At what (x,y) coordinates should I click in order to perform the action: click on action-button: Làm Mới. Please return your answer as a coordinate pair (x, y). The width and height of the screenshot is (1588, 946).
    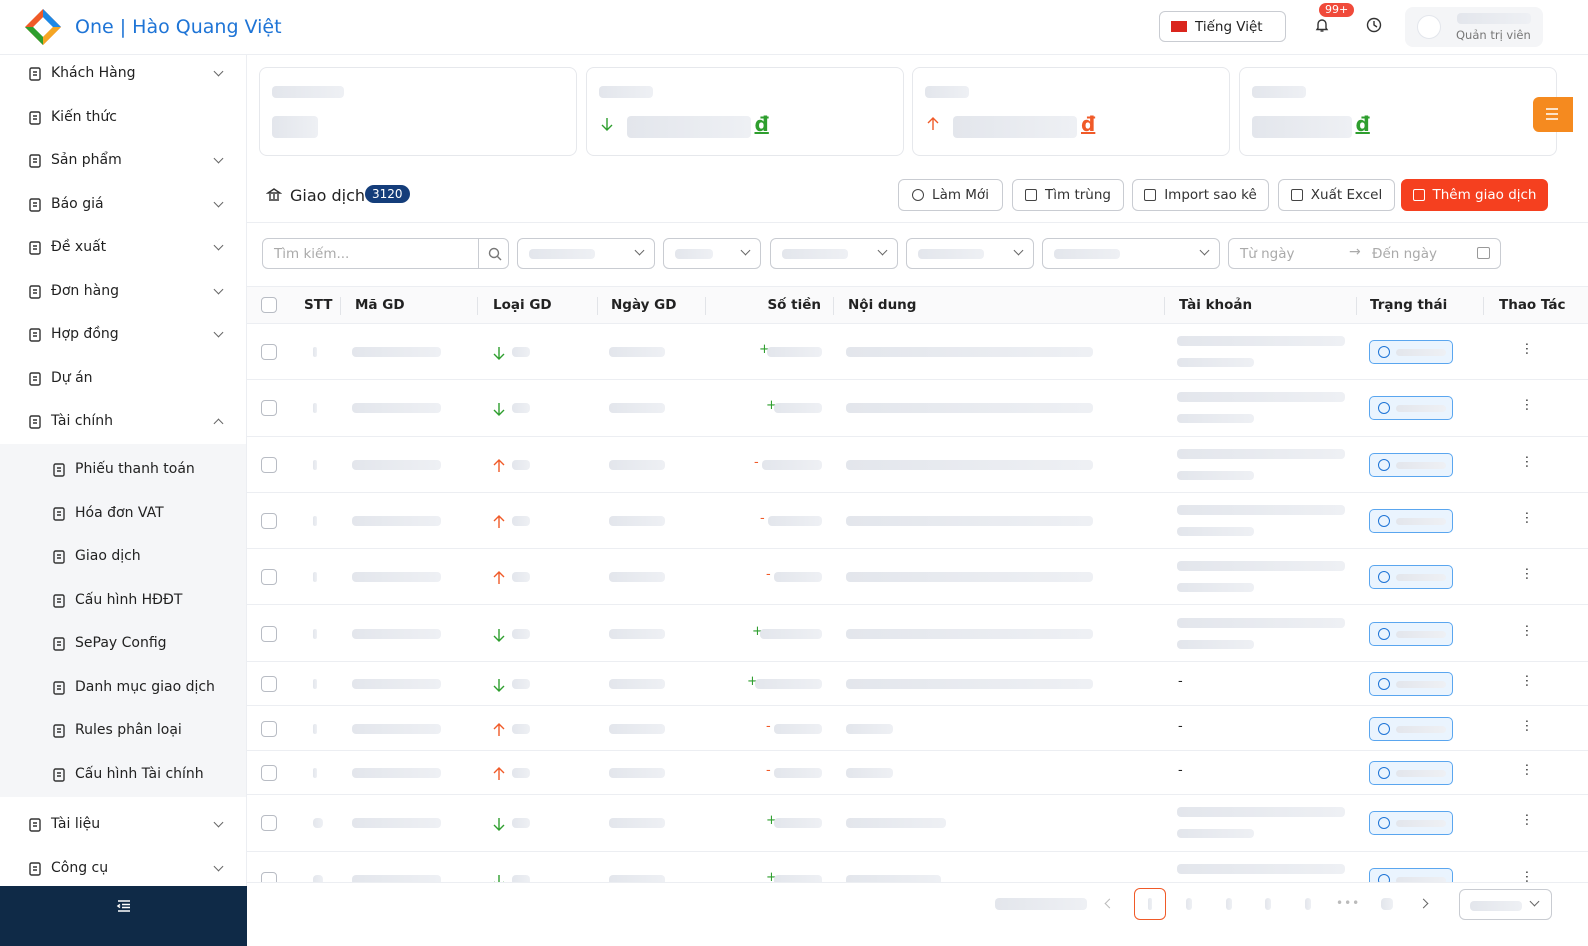
    Looking at the image, I should click on (950, 195).